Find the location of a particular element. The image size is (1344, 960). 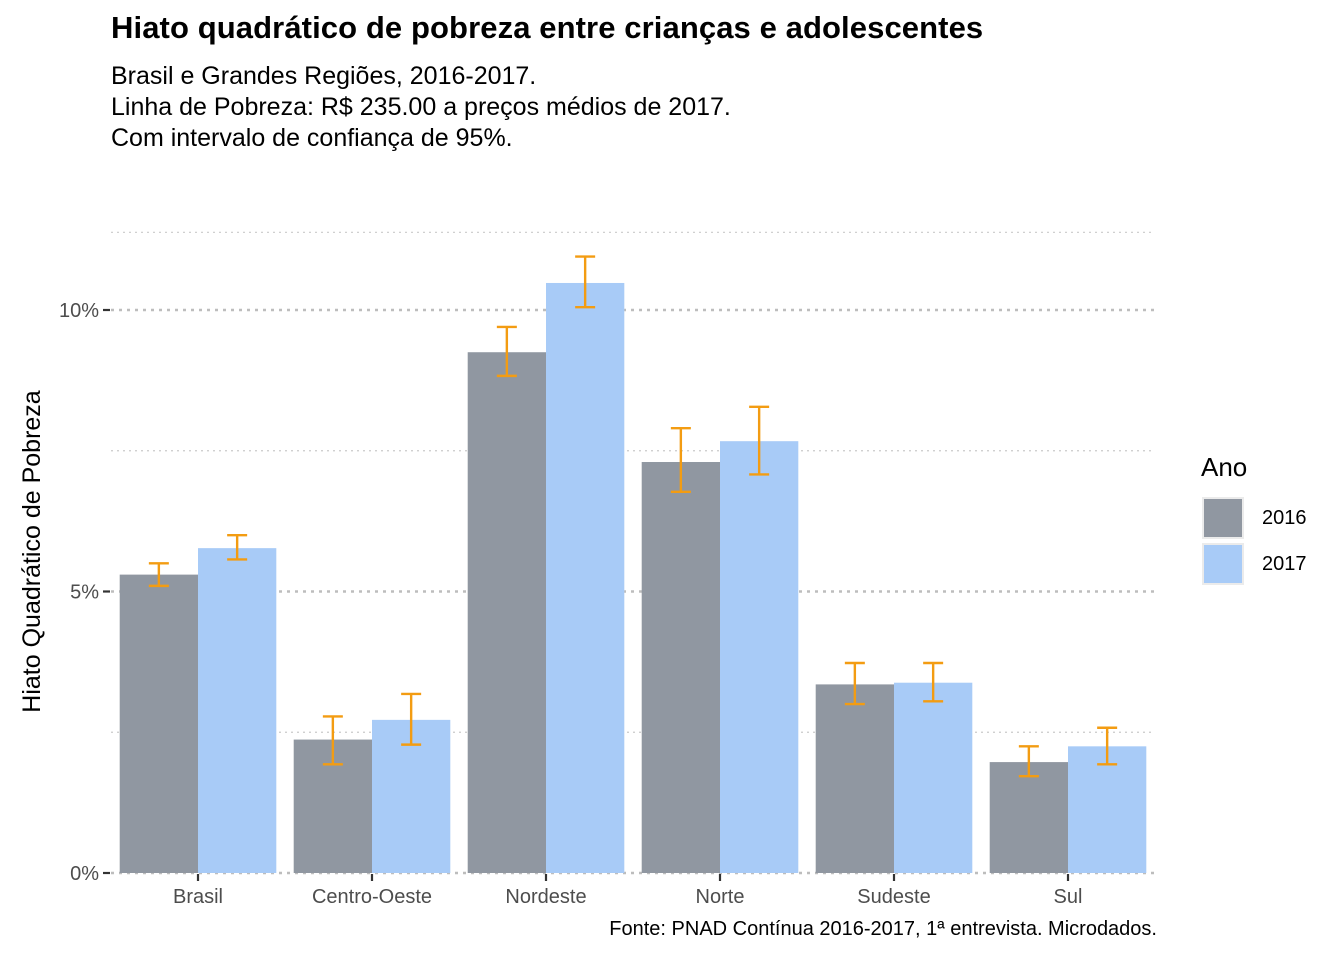

legend: Ano 2016 2017 is located at coordinates (1254, 520).